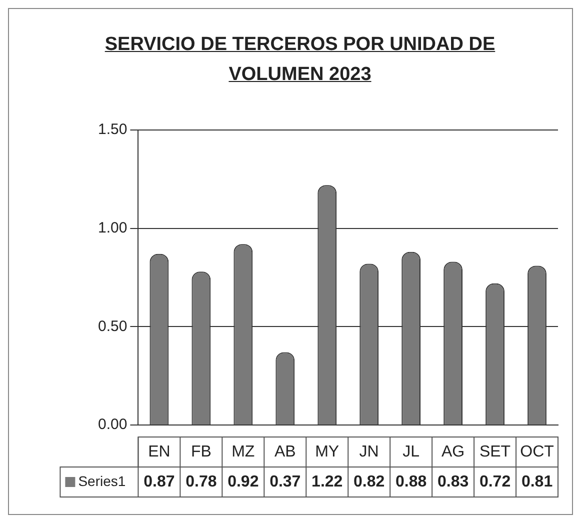 Image resolution: width=583 pixels, height=523 pixels. Describe the element at coordinates (201, 481) in the screenshot. I see `data-label: 0.78` at that location.